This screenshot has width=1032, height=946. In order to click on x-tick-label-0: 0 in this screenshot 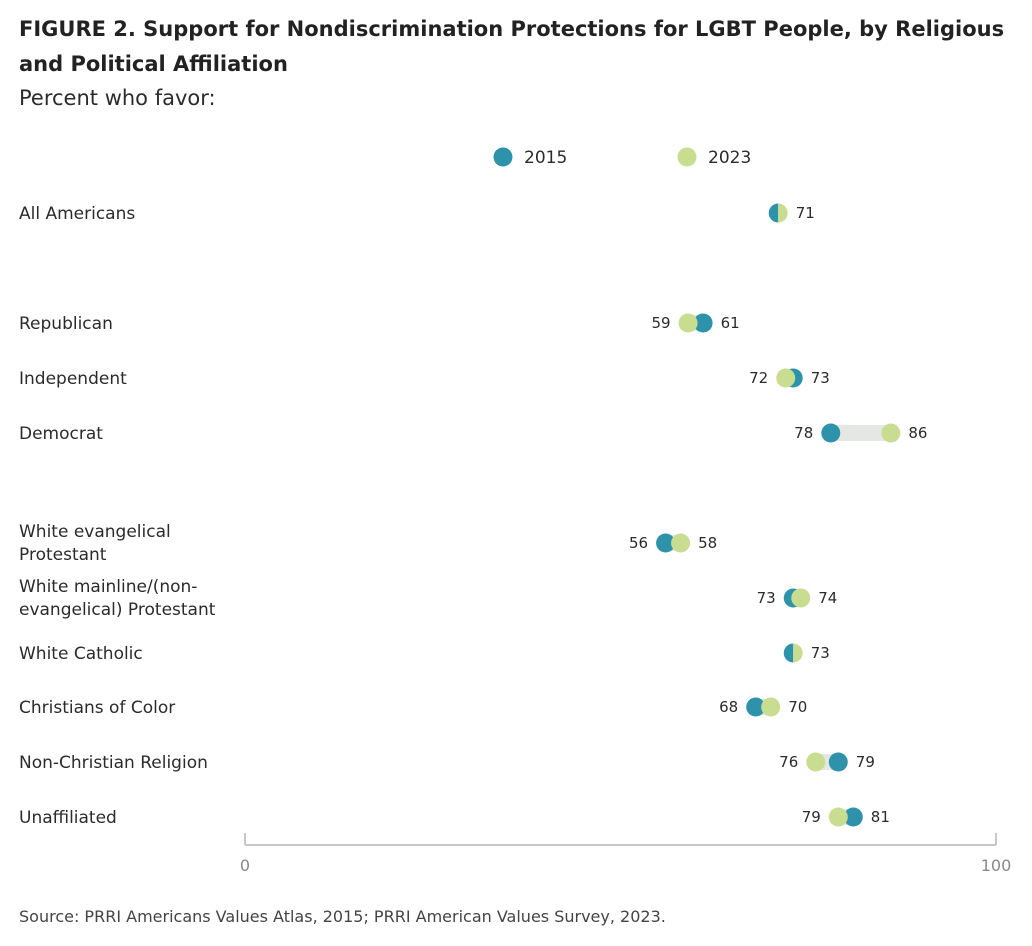, I will do `click(245, 865)`.